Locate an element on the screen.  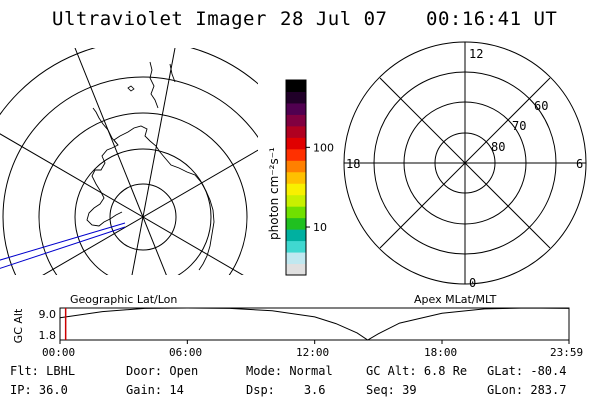
xtick-label: 12:00 is located at coordinates (313, 352).